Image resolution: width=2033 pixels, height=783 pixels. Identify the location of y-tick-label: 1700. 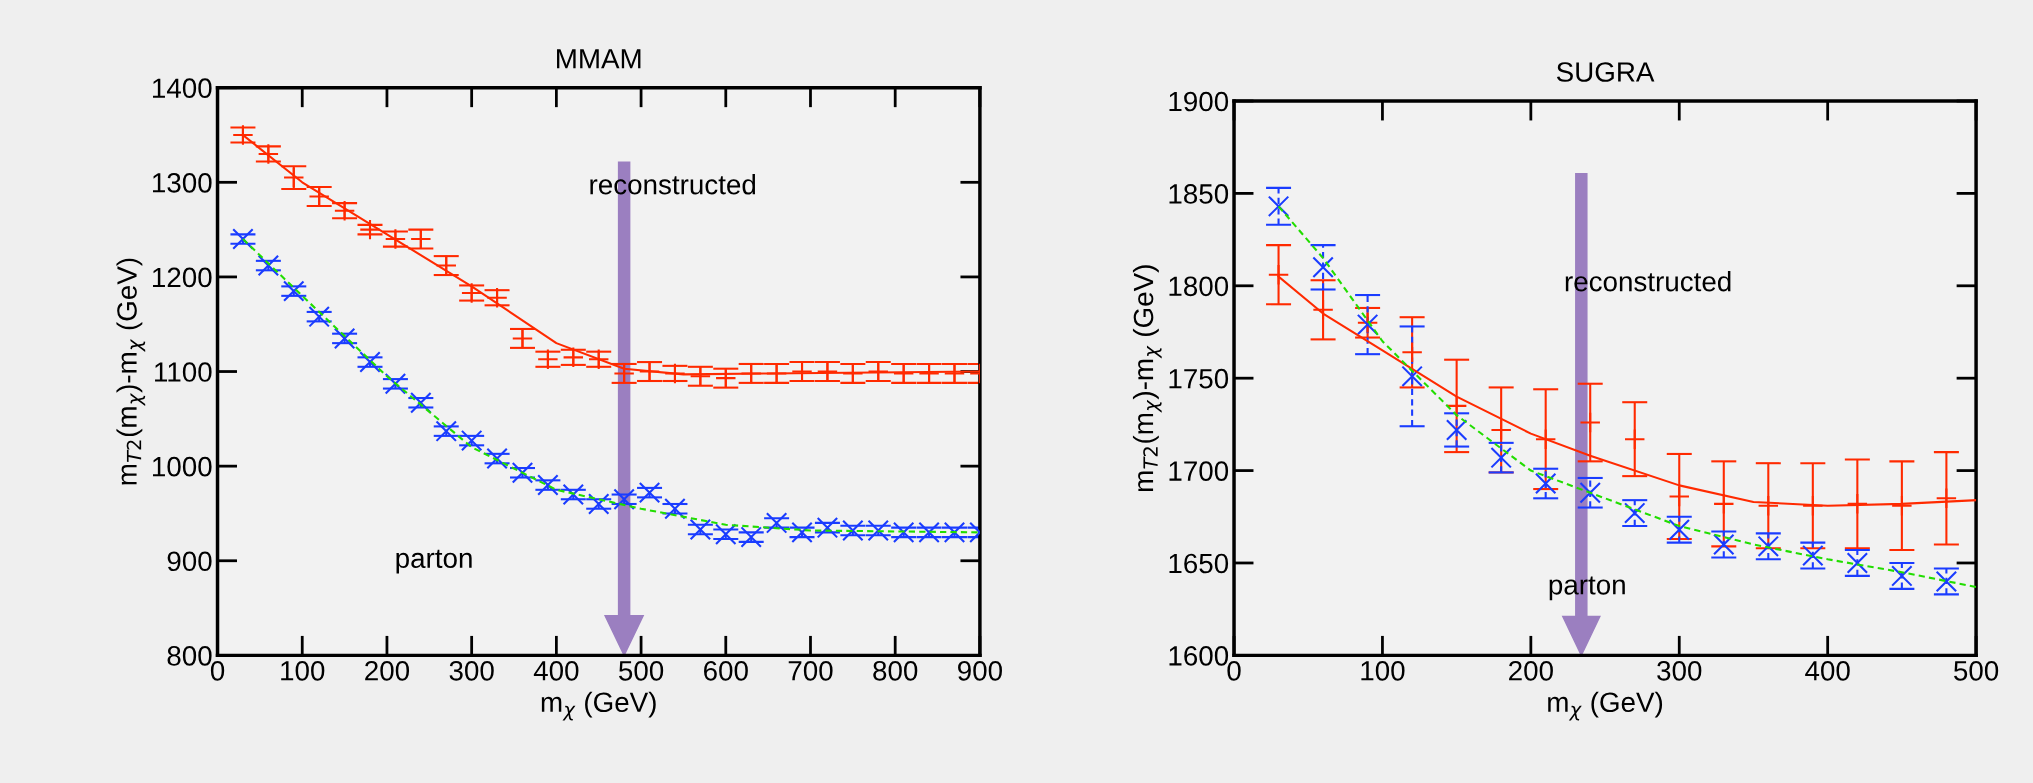
(1199, 471).